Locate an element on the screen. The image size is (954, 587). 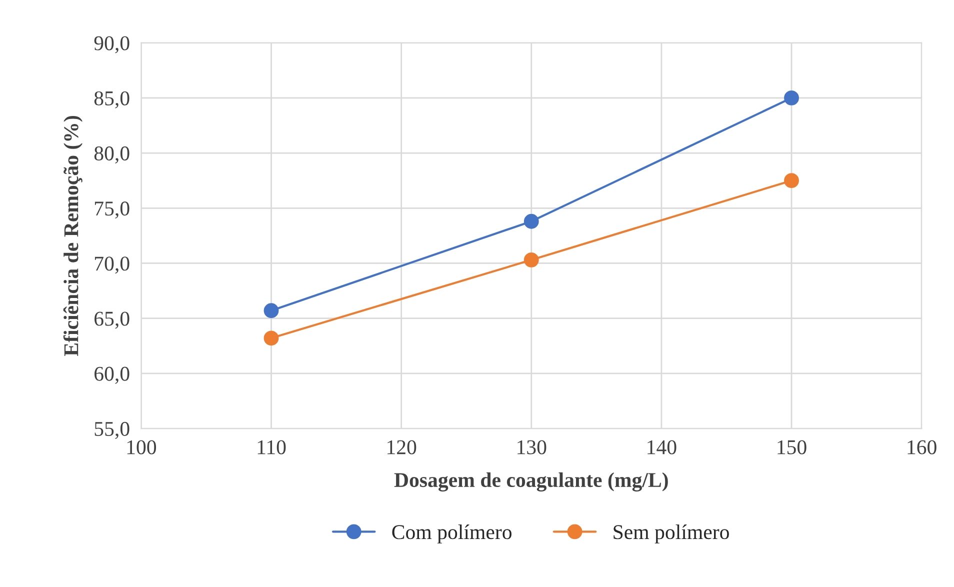
legend-label: Sem polímero is located at coordinates (671, 534).